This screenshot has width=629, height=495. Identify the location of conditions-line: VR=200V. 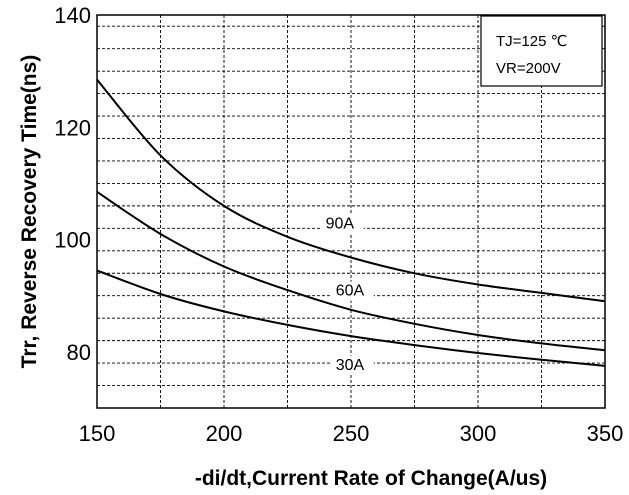
(528, 68).